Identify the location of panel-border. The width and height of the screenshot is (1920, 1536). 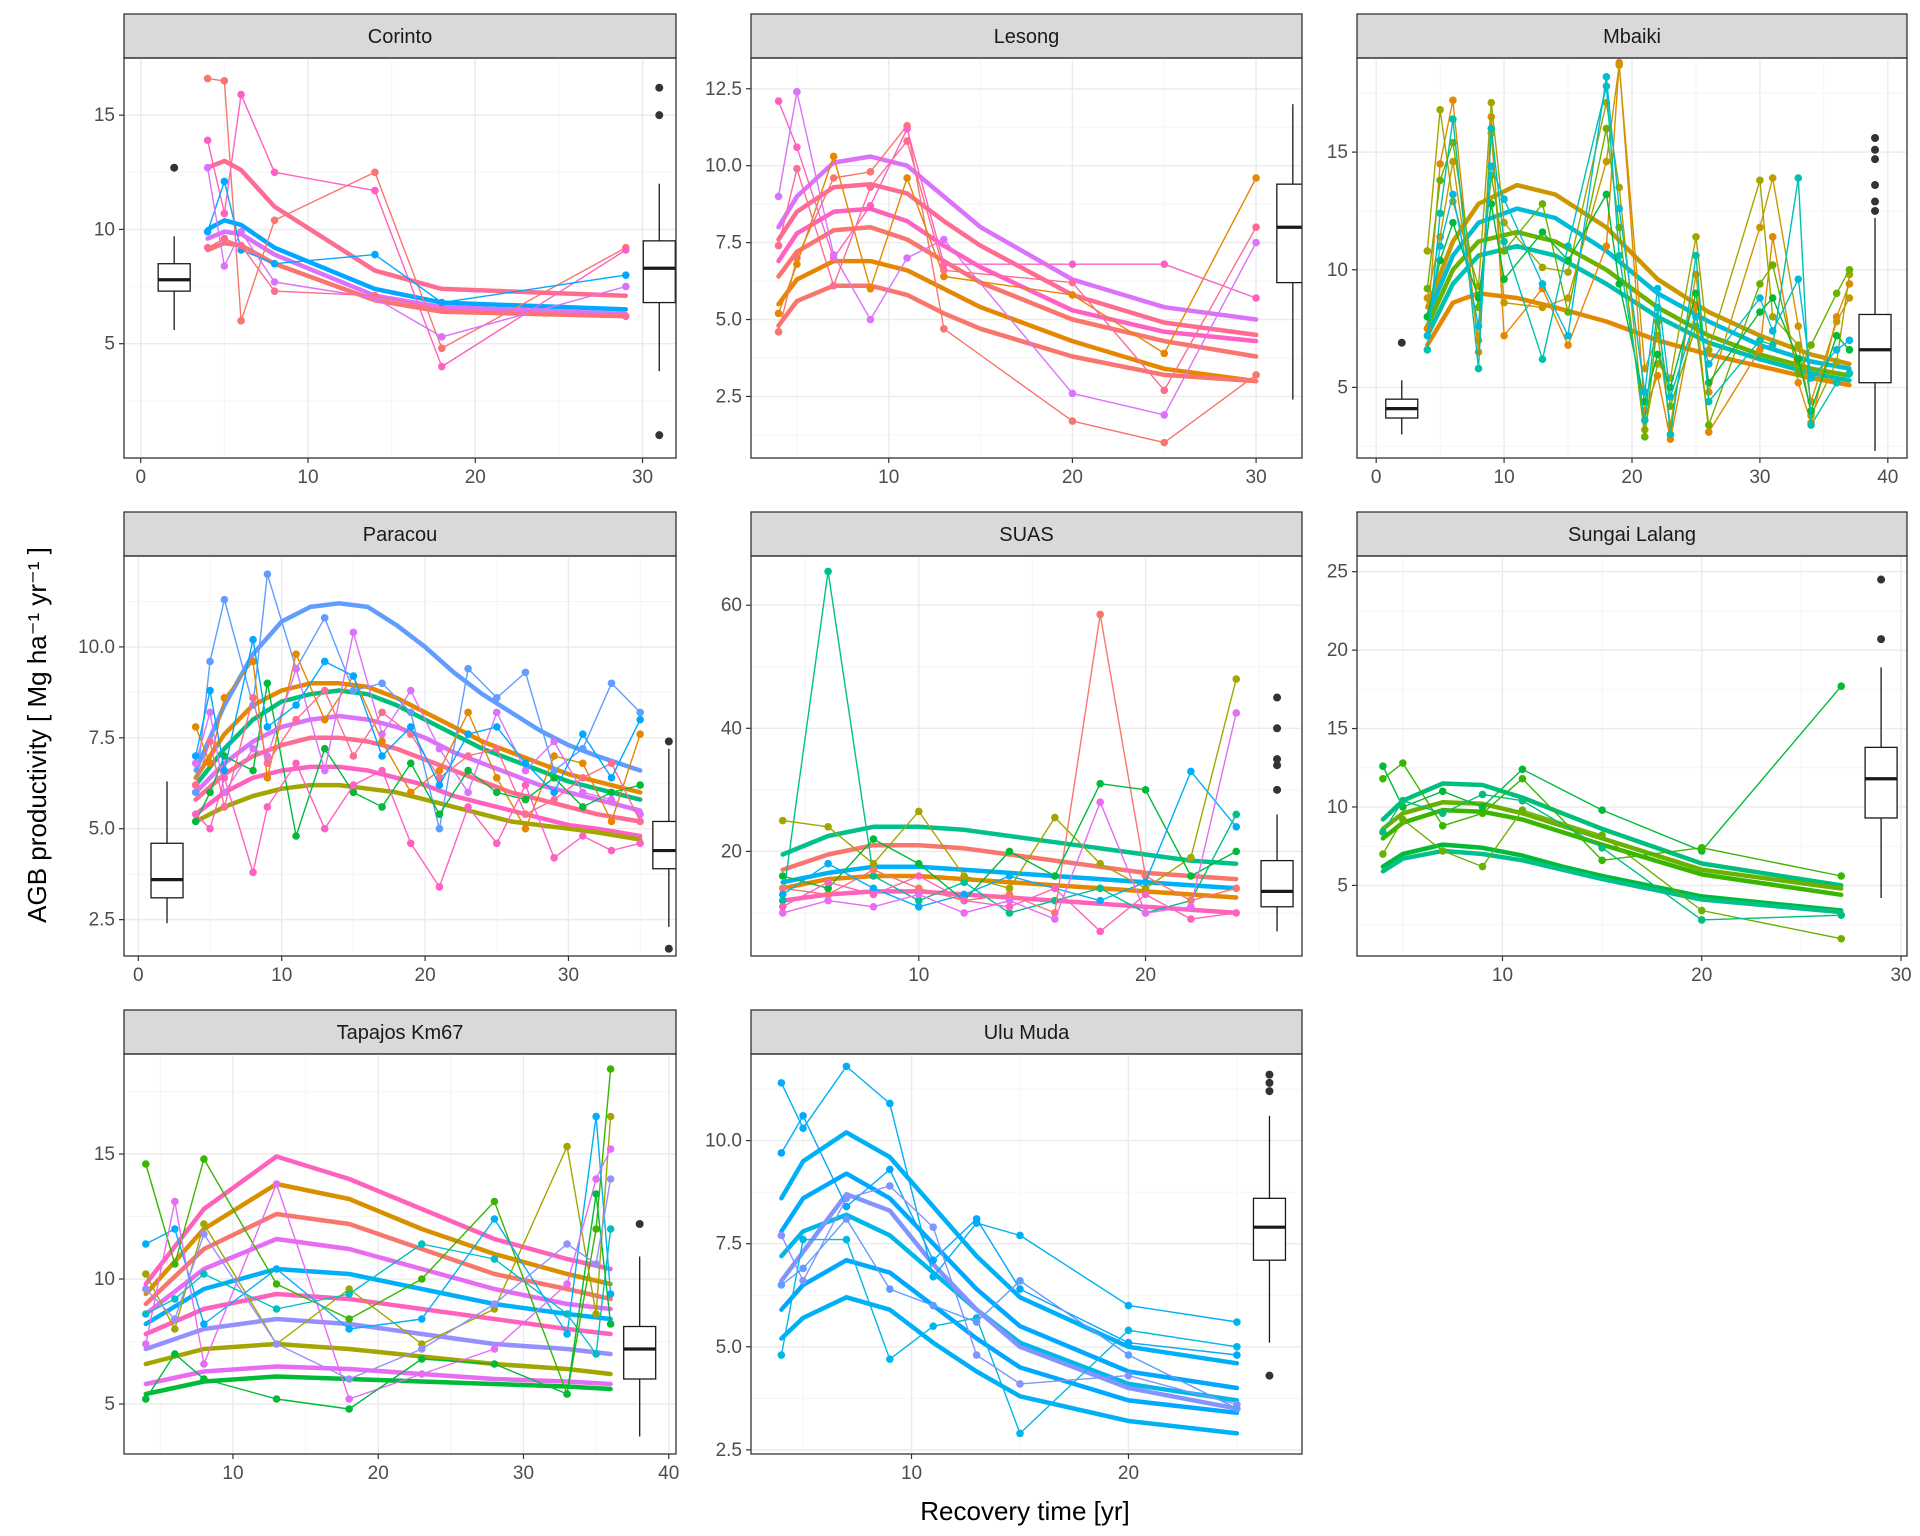
(1026, 756).